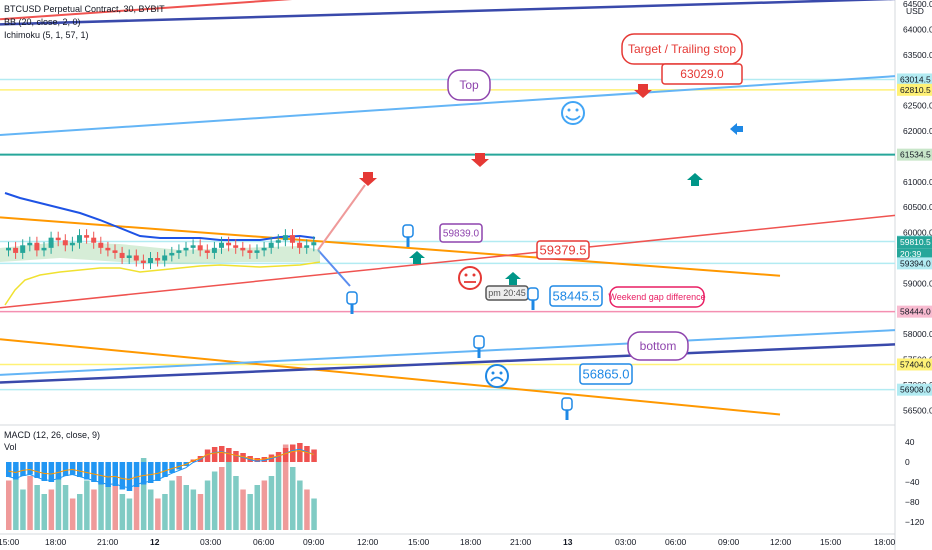  Describe the element at coordinates (917, 410) in the screenshot. I see `price-tick-label: 56500.0` at that location.